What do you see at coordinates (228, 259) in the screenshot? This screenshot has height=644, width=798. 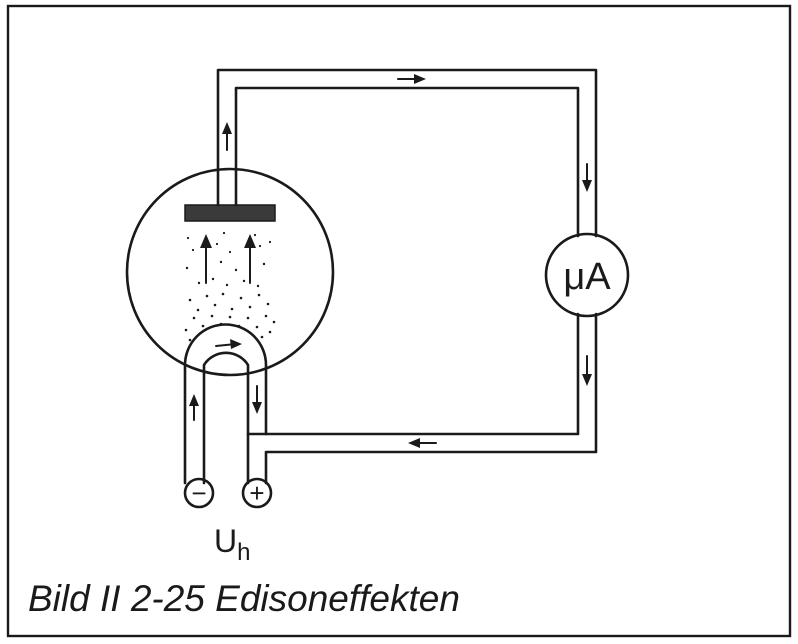 I see `electron-flow-arrows` at bounding box center [228, 259].